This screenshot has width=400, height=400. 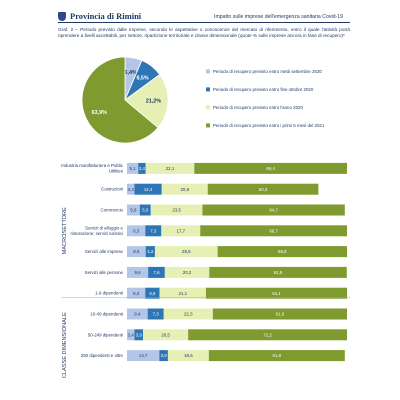 I want to click on bar-value-label: 69,4, so click(x=270, y=168).